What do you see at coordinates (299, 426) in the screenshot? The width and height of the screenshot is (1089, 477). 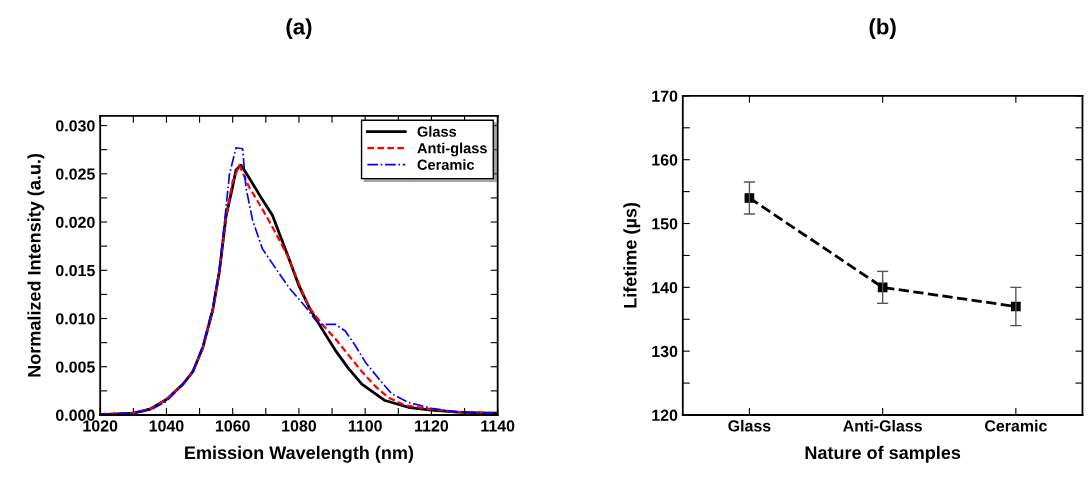 I see `x-tick-label: 1080` at bounding box center [299, 426].